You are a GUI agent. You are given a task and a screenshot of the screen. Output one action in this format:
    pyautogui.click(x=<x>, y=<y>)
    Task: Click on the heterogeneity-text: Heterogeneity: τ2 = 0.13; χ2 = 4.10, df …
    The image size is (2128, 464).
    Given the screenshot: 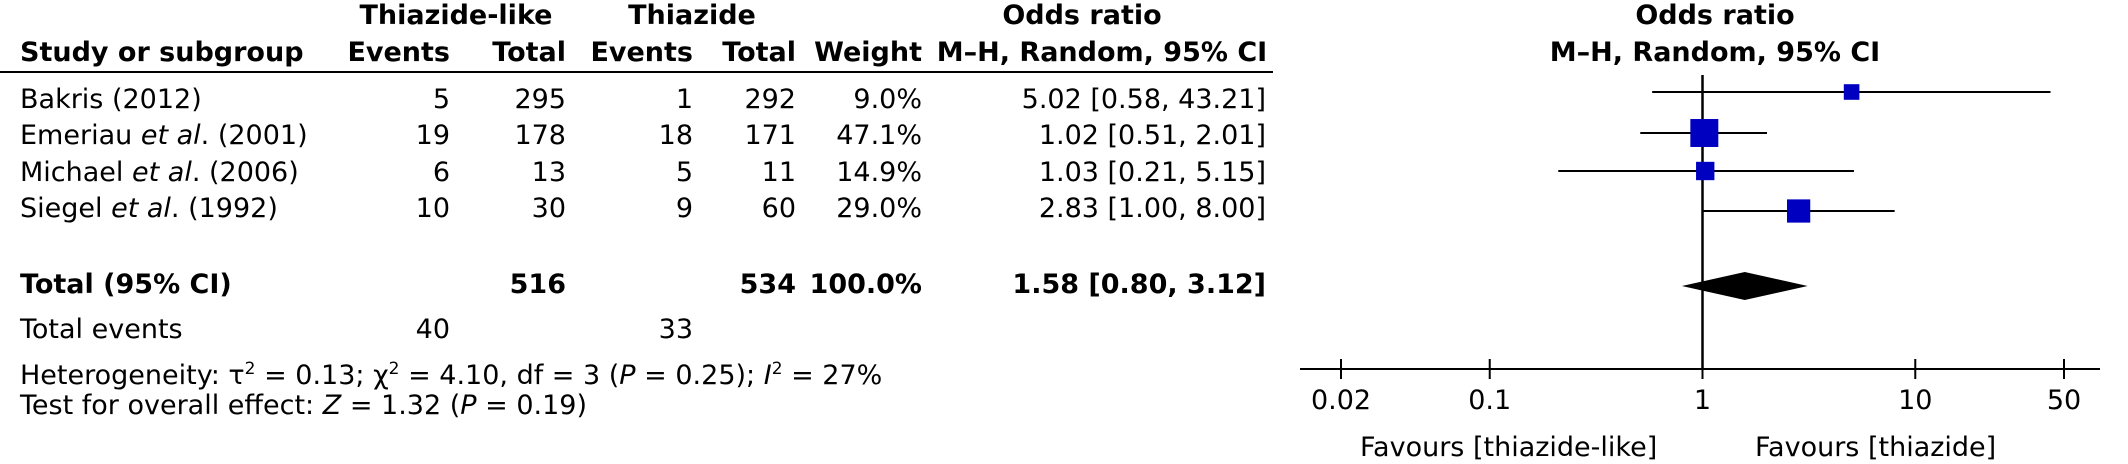 What is the action you would take?
    pyautogui.click(x=451, y=375)
    